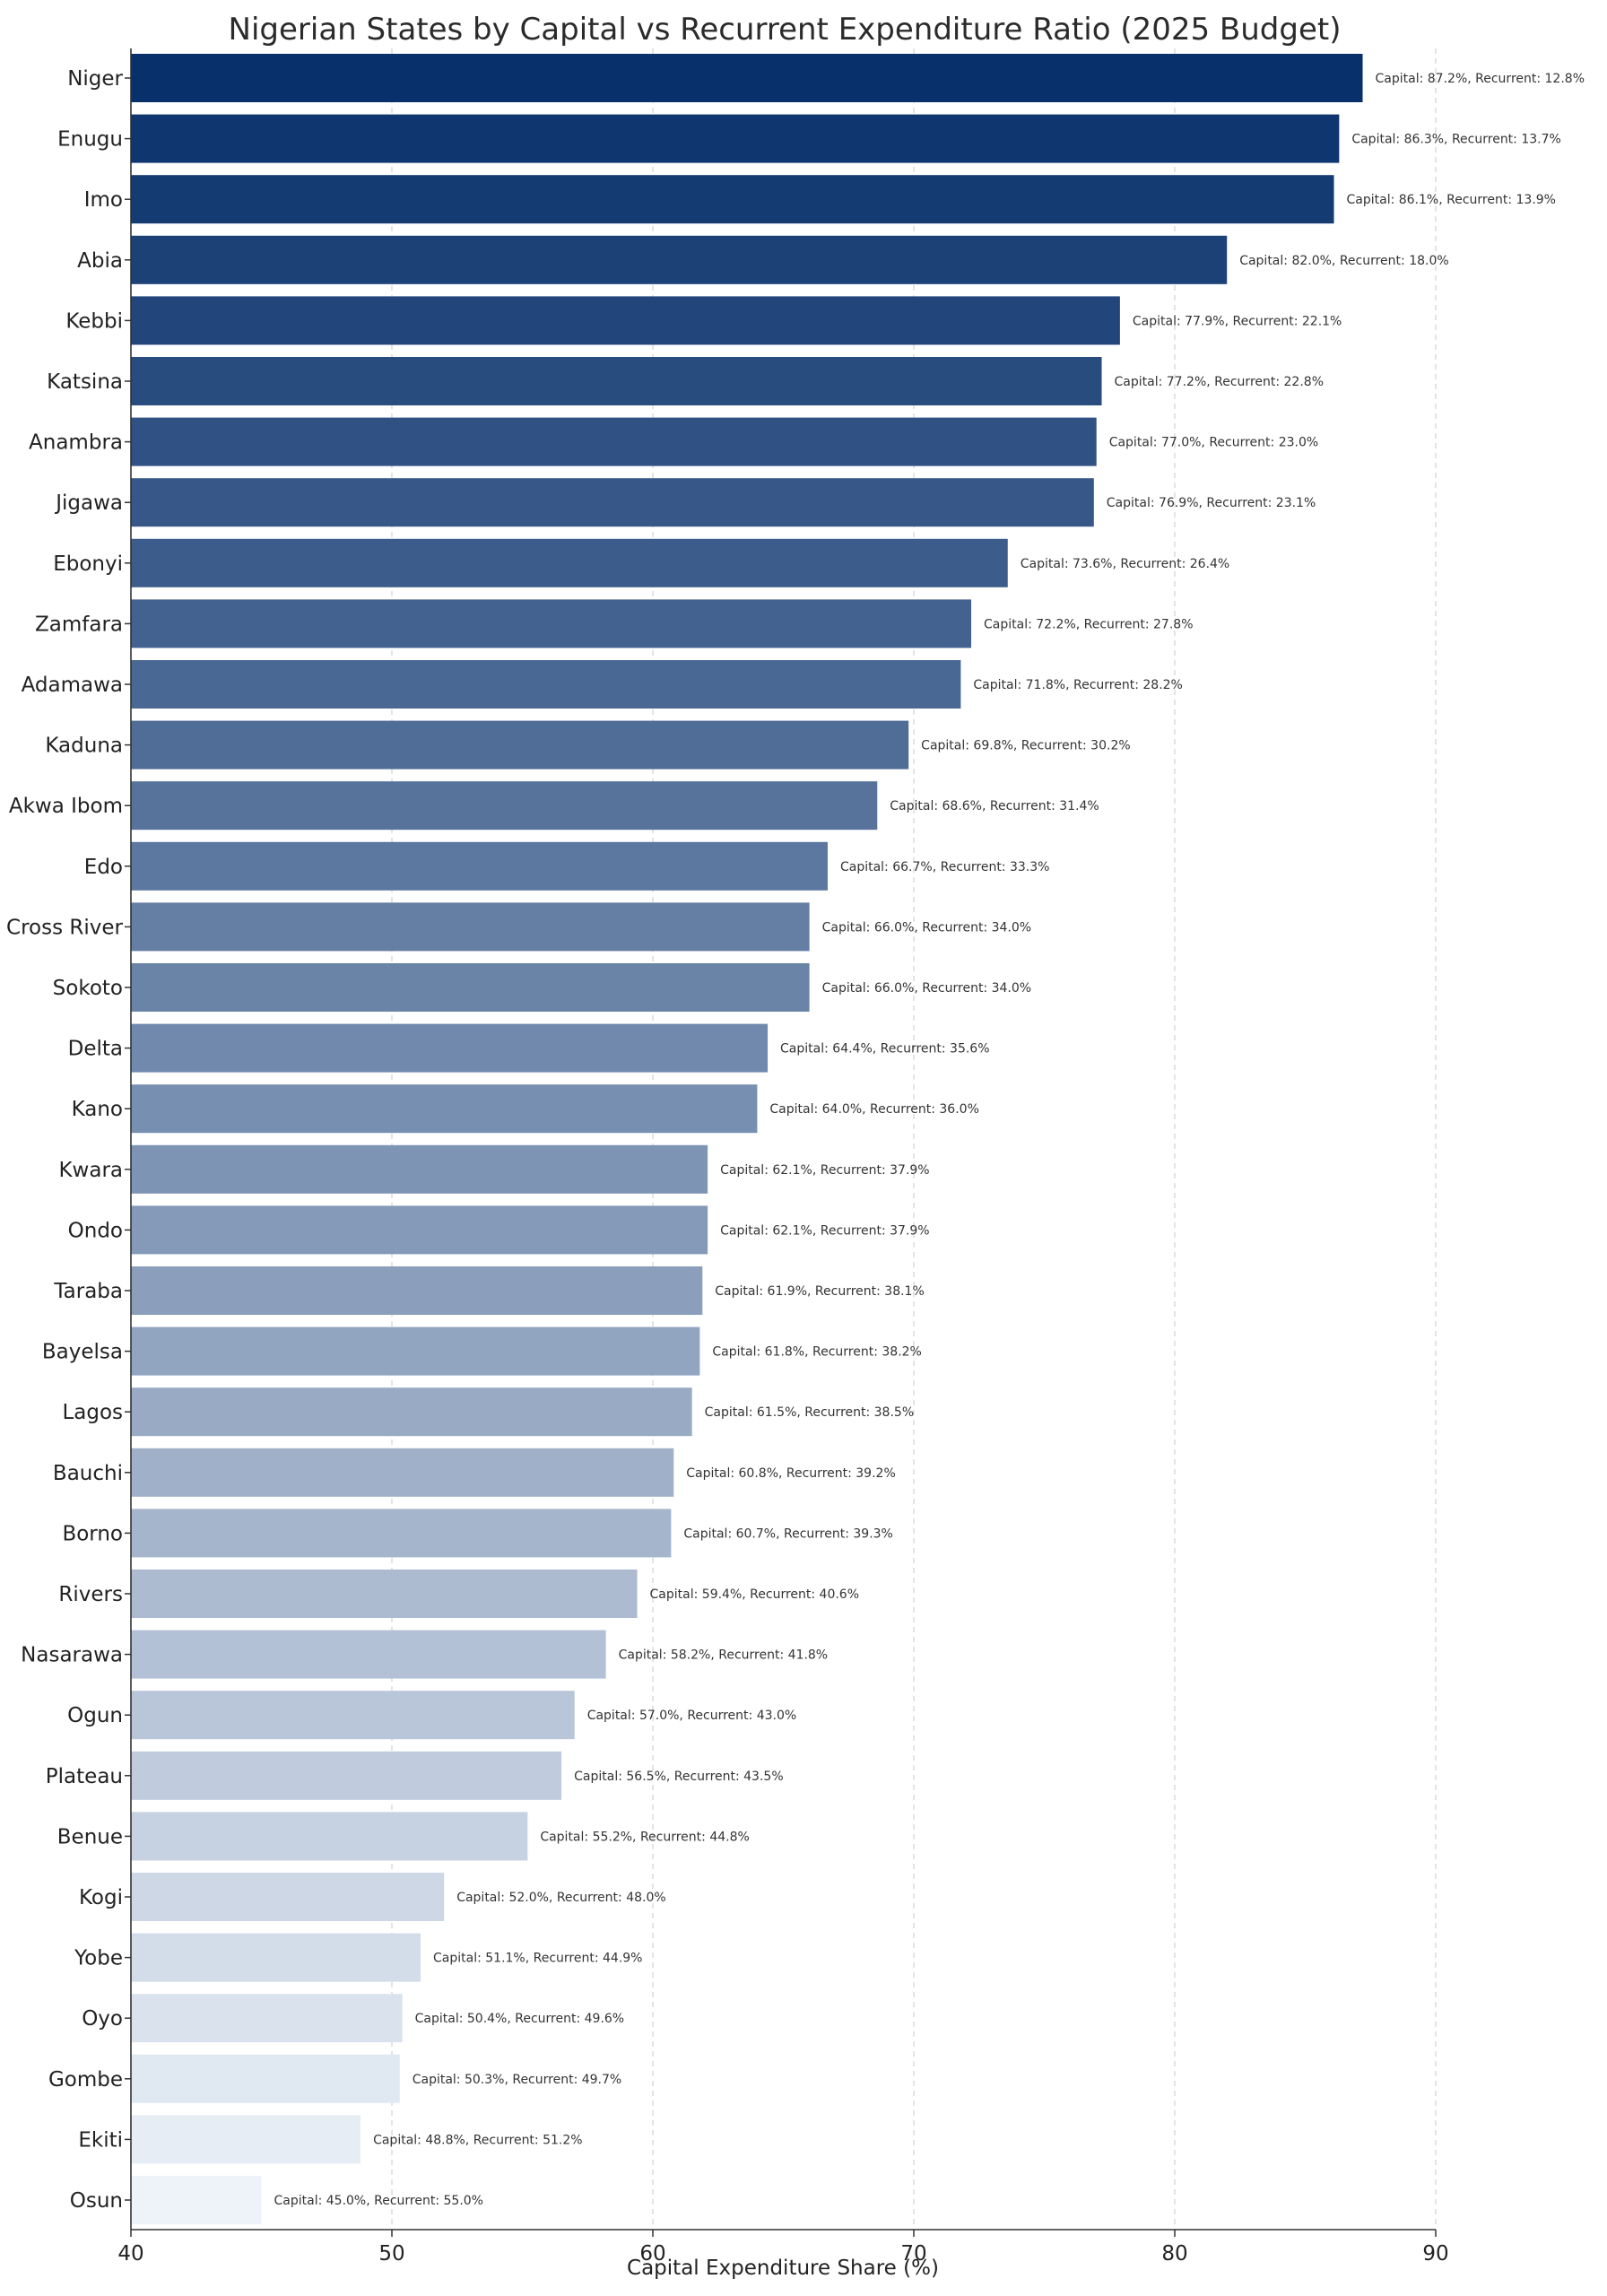 The image size is (1607, 2296). Describe the element at coordinates (520, 2019) in the screenshot. I see `data-label: Capital: 50.4%, Recurrent: 49.6%` at that location.